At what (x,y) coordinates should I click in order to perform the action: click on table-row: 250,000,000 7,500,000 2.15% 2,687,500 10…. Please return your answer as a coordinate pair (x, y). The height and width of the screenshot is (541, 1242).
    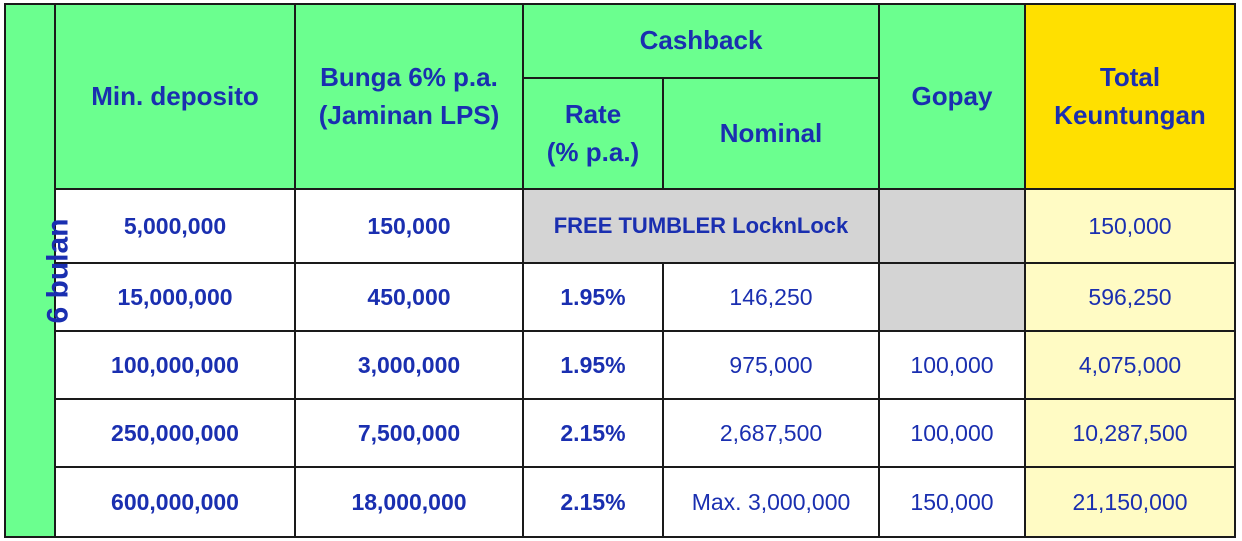
    Looking at the image, I should click on (620, 433).